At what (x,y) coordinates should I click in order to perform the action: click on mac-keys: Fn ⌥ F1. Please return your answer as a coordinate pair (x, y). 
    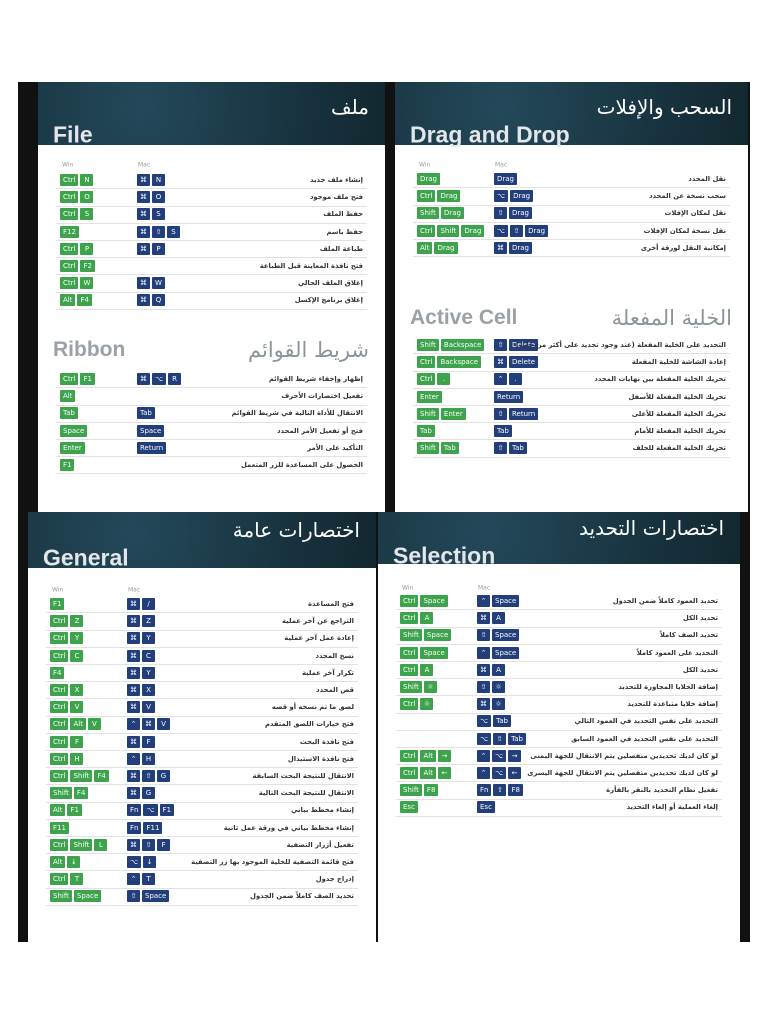
    Looking at the image, I should click on (151, 810).